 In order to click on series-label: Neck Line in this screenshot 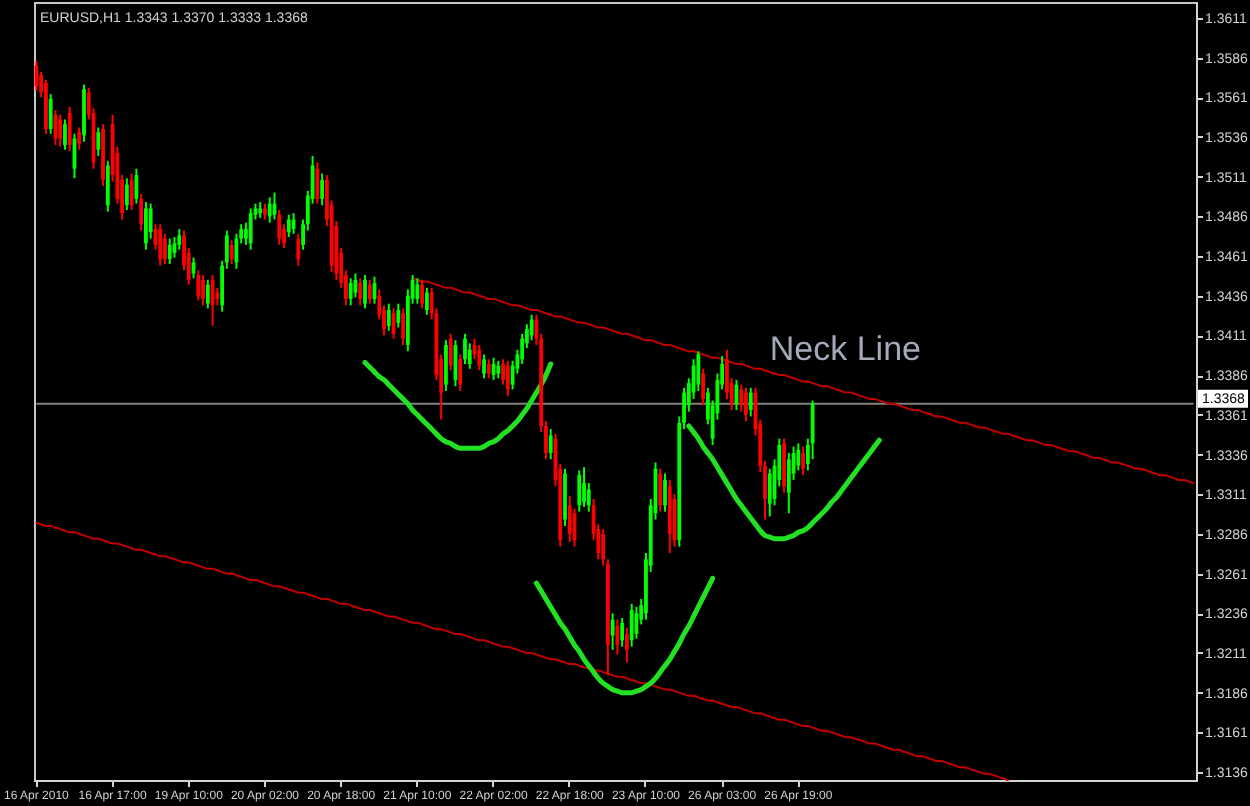, I will do `click(845, 348)`.